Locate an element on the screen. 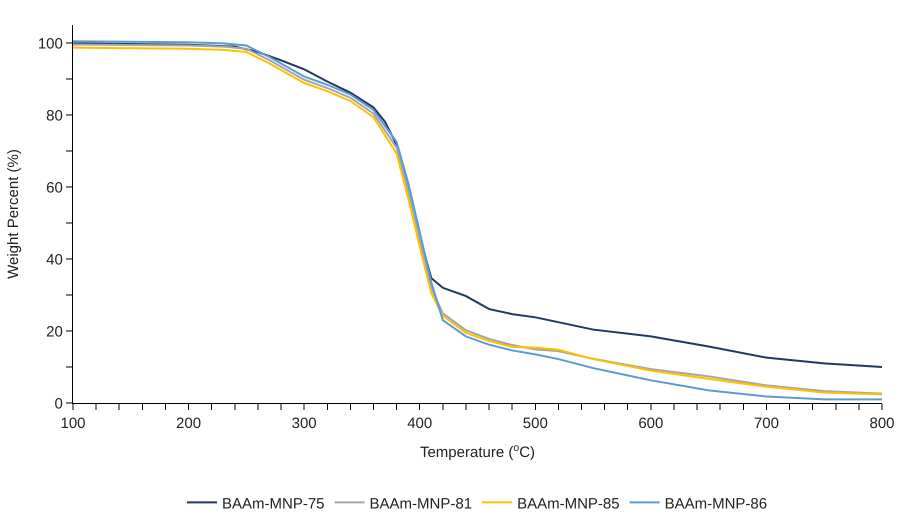 The width and height of the screenshot is (907, 531). y-tick-label: 80 is located at coordinates (54, 115).